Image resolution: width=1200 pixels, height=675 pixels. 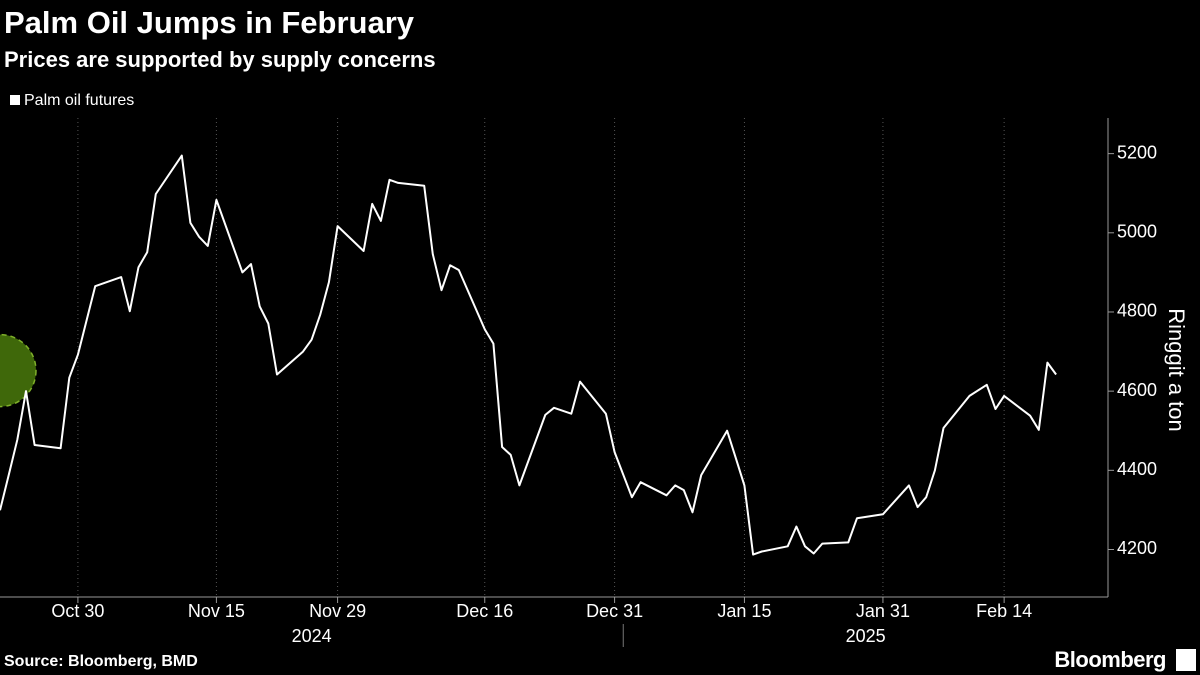 I want to click on x-tick-label: Nov 29, so click(x=337, y=611).